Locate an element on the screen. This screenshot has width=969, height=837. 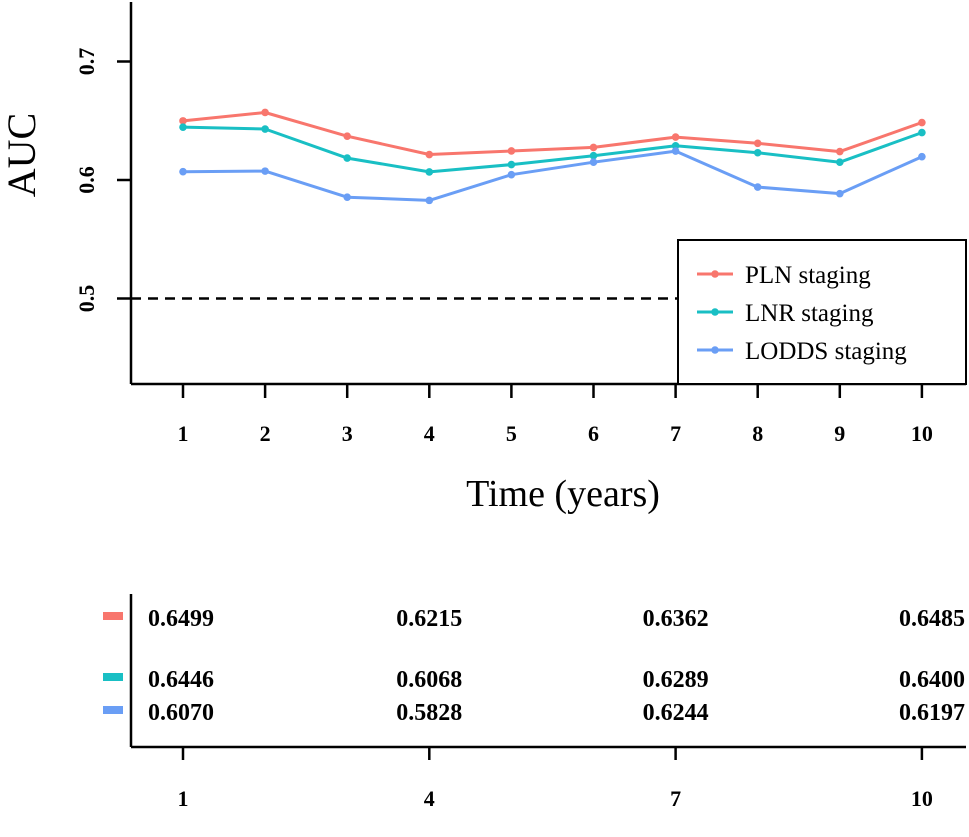
x-axis-label: Time (years) is located at coordinates (563, 494).